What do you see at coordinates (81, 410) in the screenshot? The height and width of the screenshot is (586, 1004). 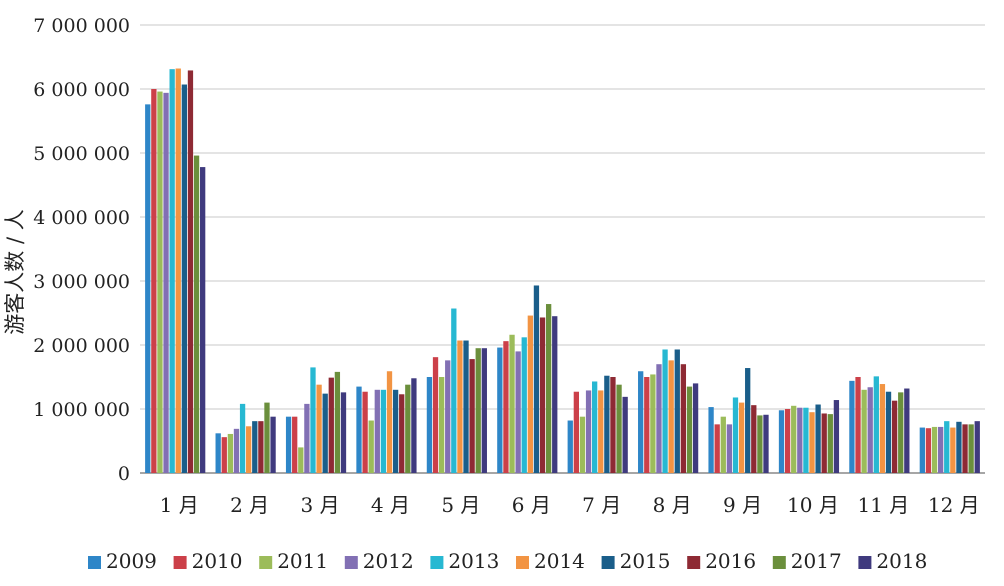 I see `y-tick-label: 1 000 000` at bounding box center [81, 410].